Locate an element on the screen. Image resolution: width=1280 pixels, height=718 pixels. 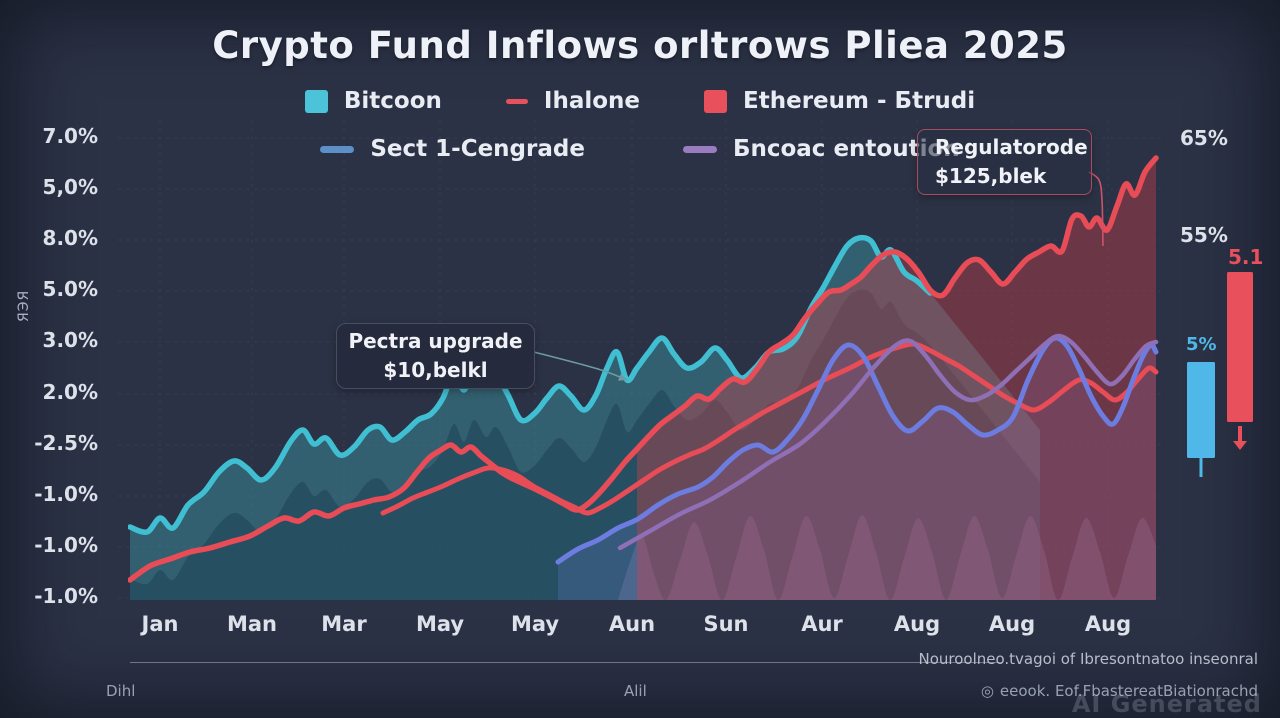
x-tick: Man is located at coordinates (252, 624).